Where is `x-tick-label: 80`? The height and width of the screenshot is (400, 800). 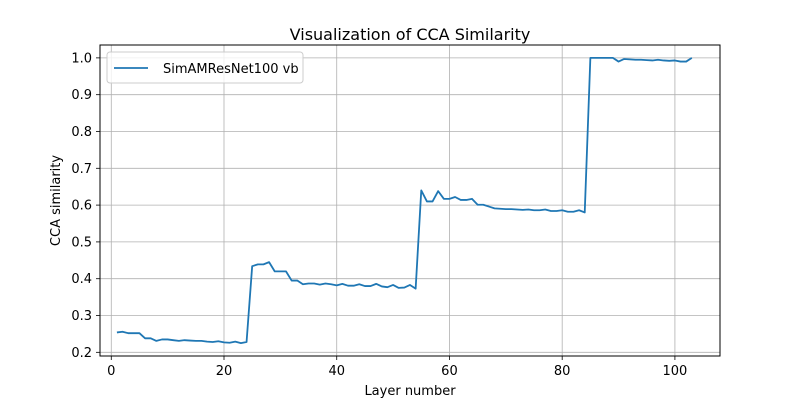
x-tick-label: 80 is located at coordinates (562, 371).